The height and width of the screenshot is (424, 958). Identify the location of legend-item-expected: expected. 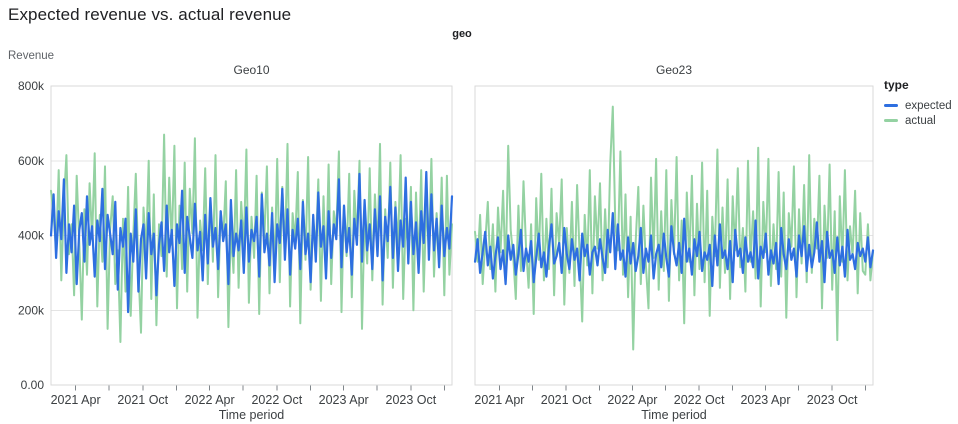
(918, 105).